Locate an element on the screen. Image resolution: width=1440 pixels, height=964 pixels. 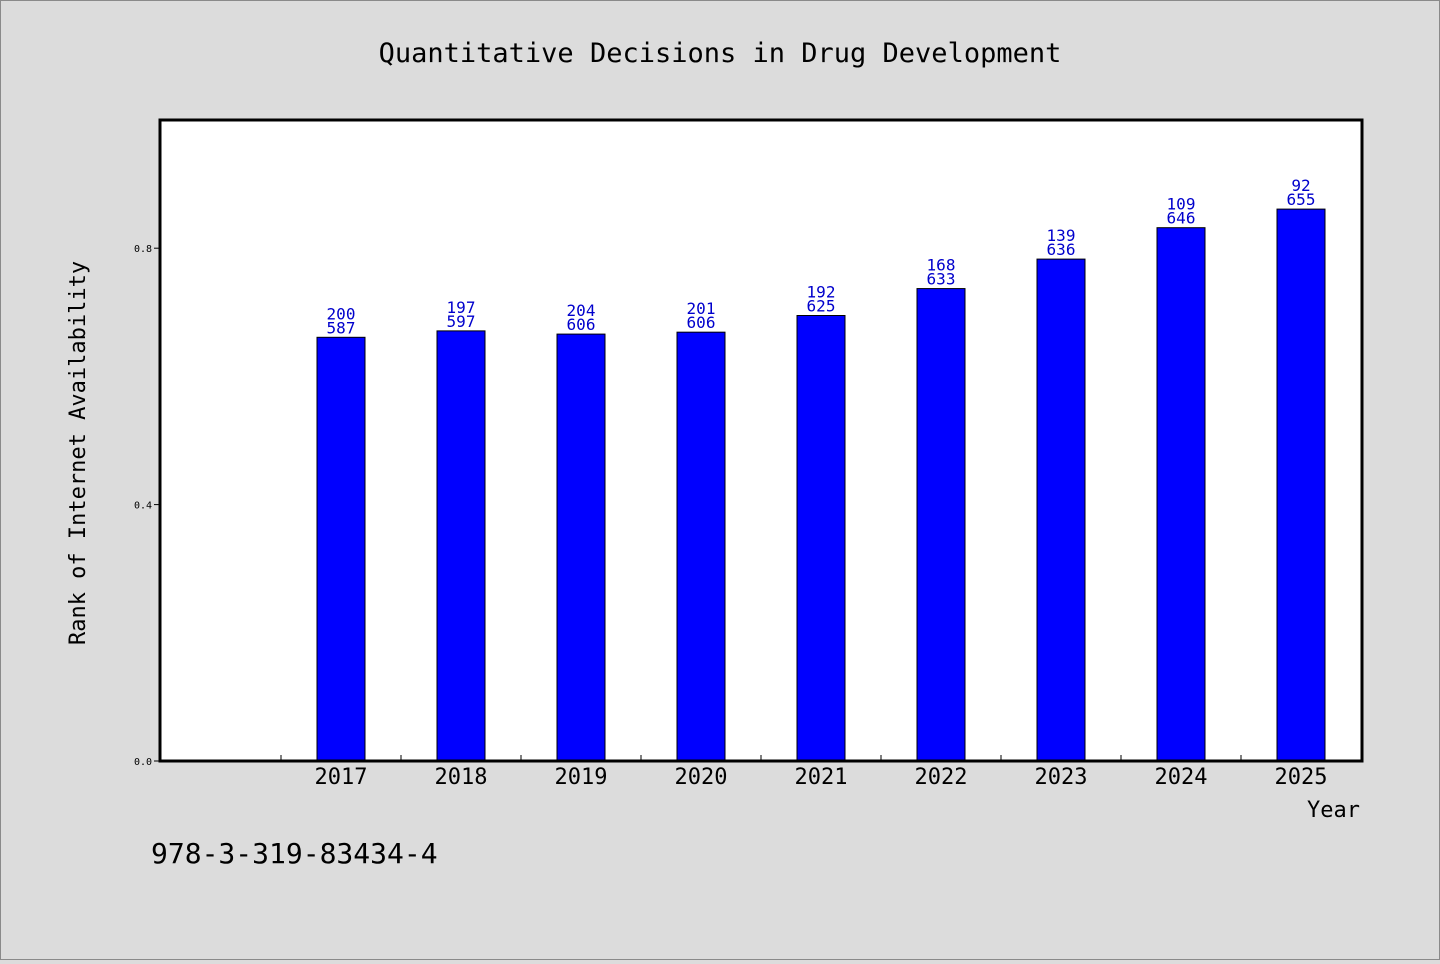
y-tick-label-0.4: 0.4 is located at coordinates (143, 506).